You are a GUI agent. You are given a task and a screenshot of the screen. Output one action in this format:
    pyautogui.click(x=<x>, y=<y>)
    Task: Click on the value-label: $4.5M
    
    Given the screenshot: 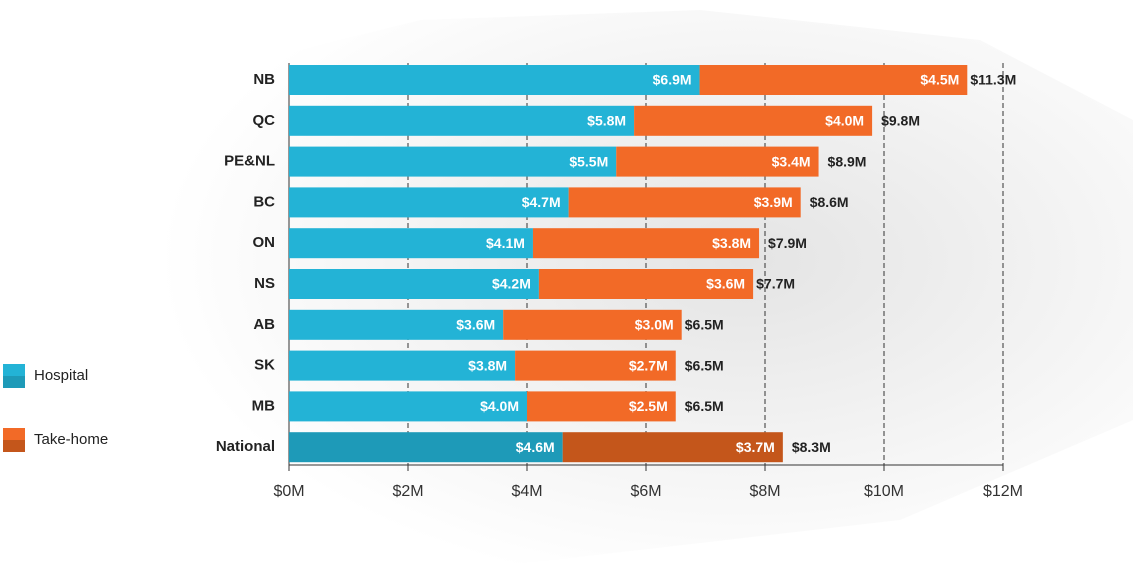 What is the action you would take?
    pyautogui.click(x=939, y=80)
    